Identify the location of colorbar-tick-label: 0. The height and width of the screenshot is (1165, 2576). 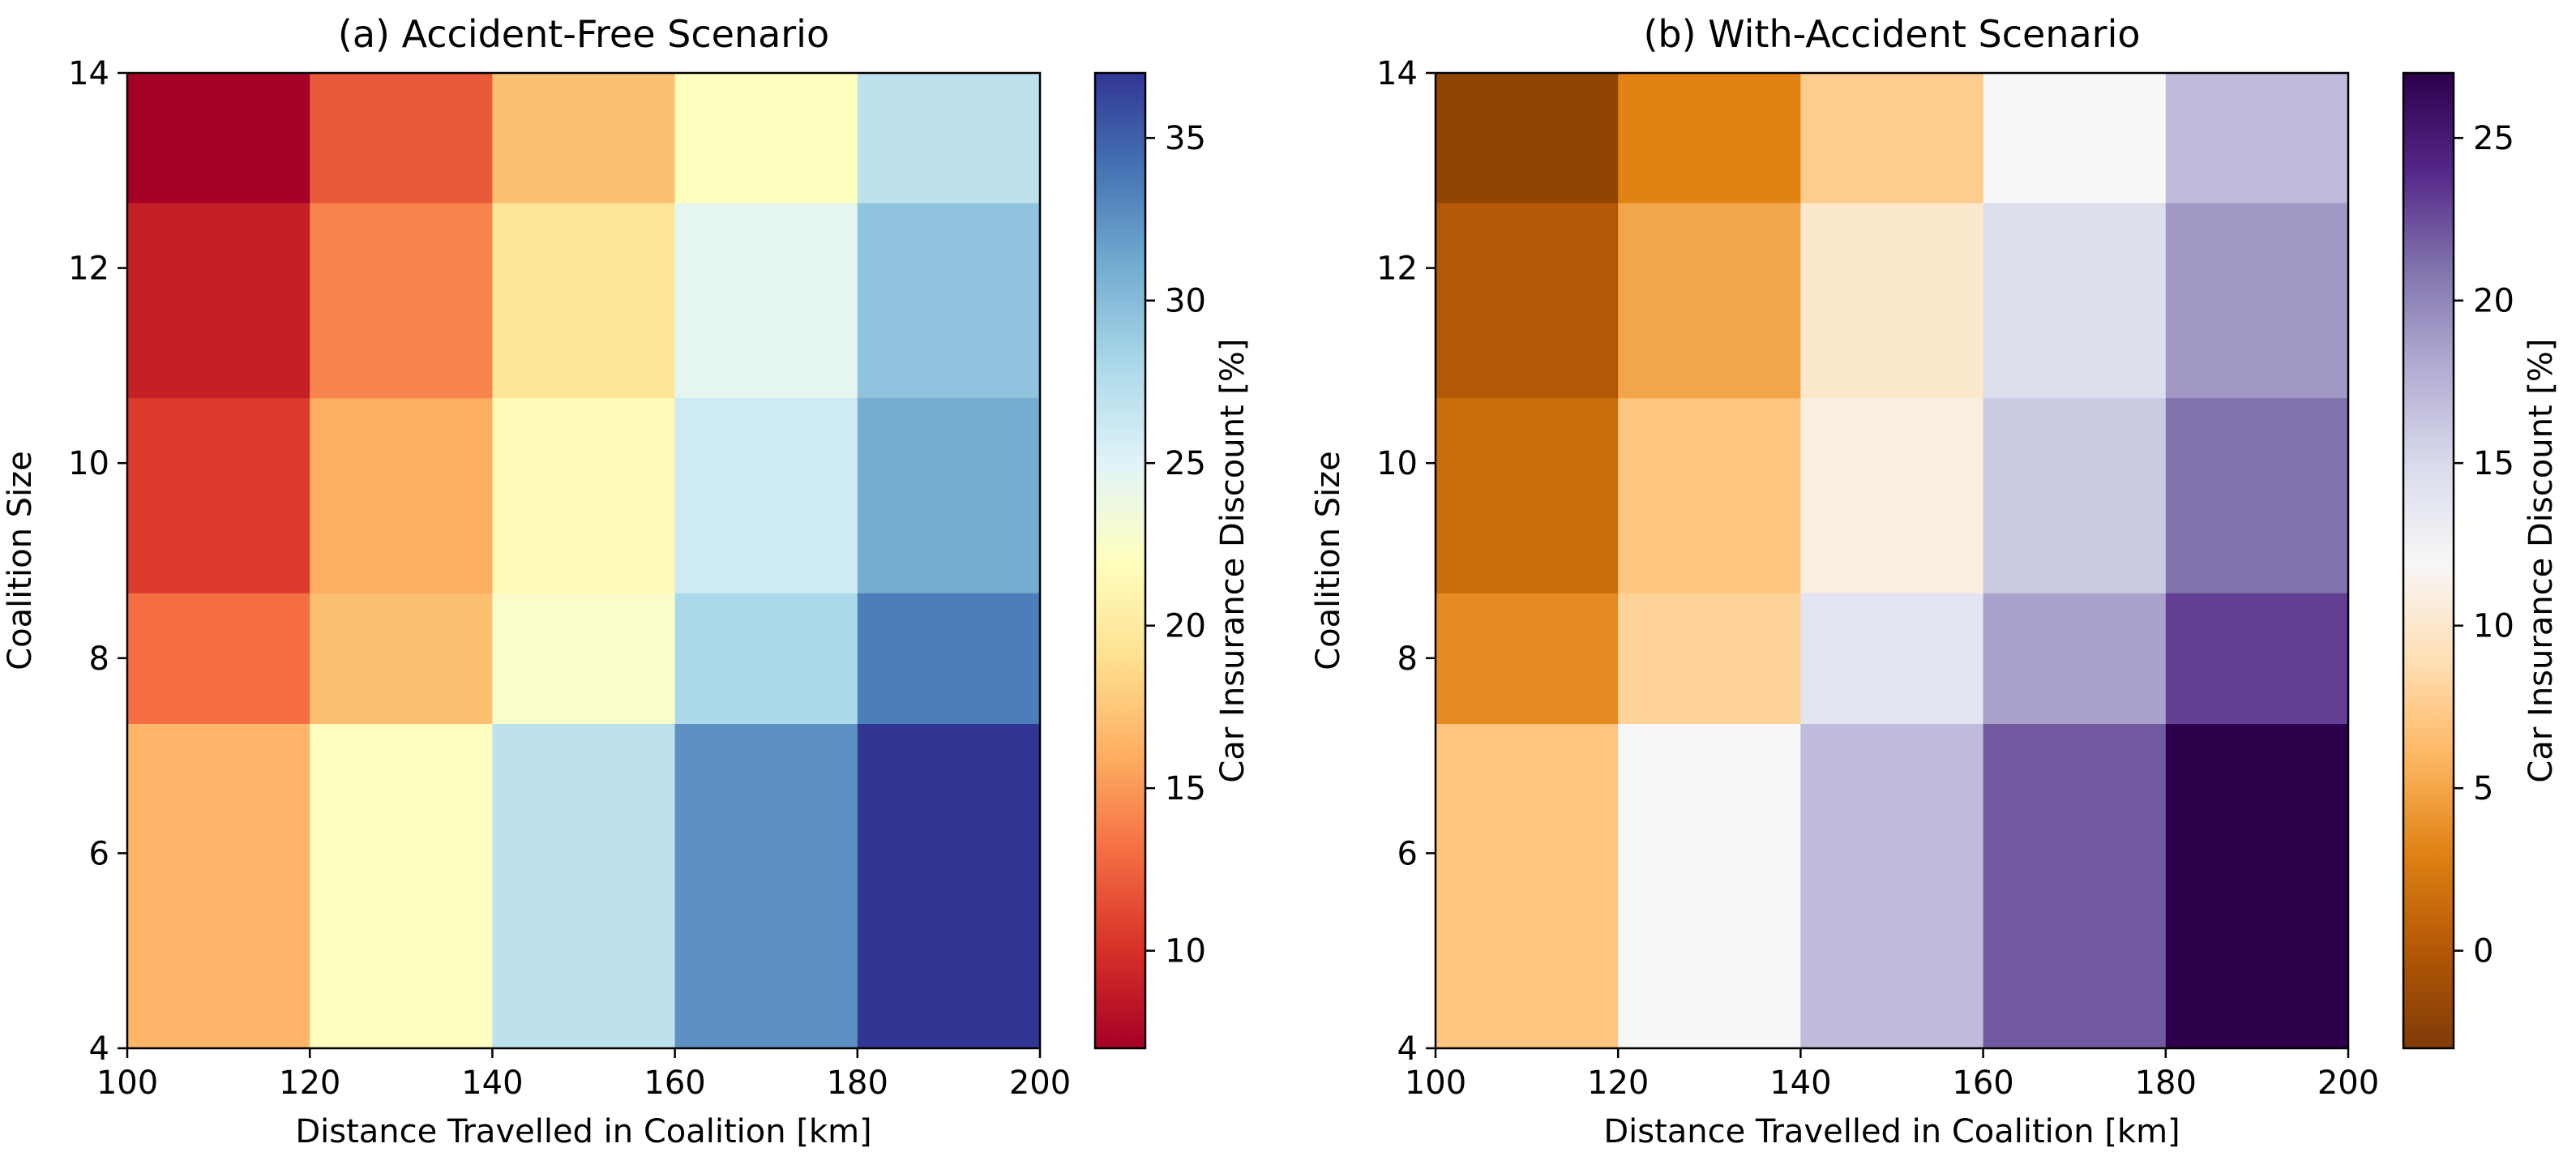
(2483, 951).